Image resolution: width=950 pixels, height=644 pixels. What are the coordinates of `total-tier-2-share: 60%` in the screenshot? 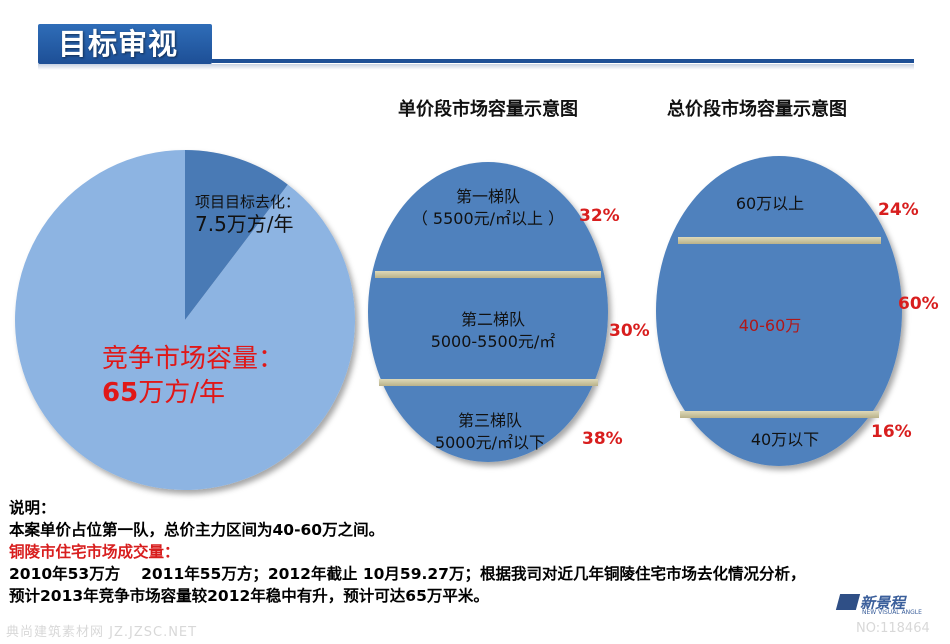 It's located at (918, 304).